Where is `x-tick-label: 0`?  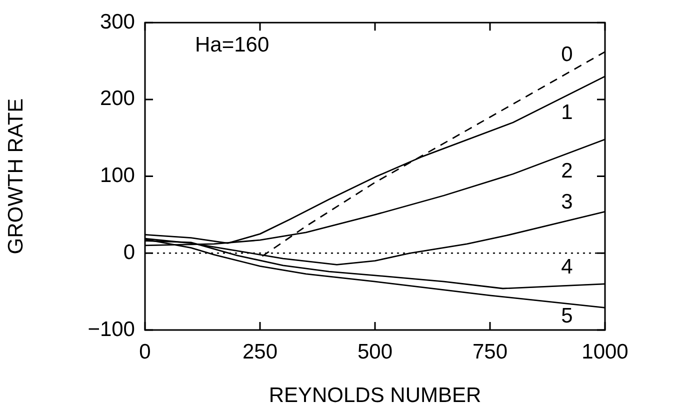
x-tick-label: 0 is located at coordinates (145, 352).